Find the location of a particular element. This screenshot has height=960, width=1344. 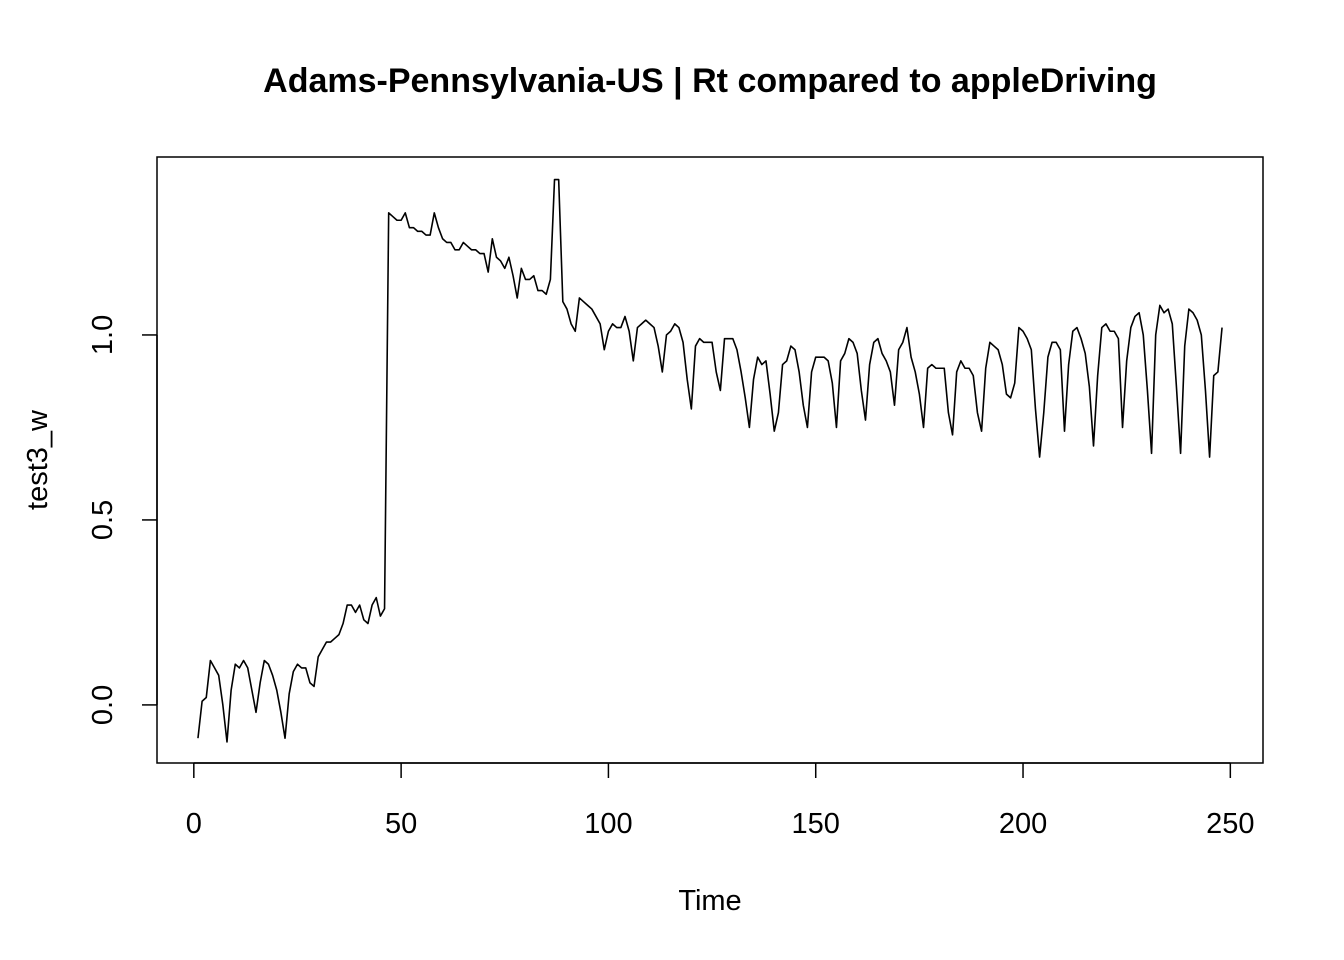

x-tick-label: 200 is located at coordinates (1023, 824).